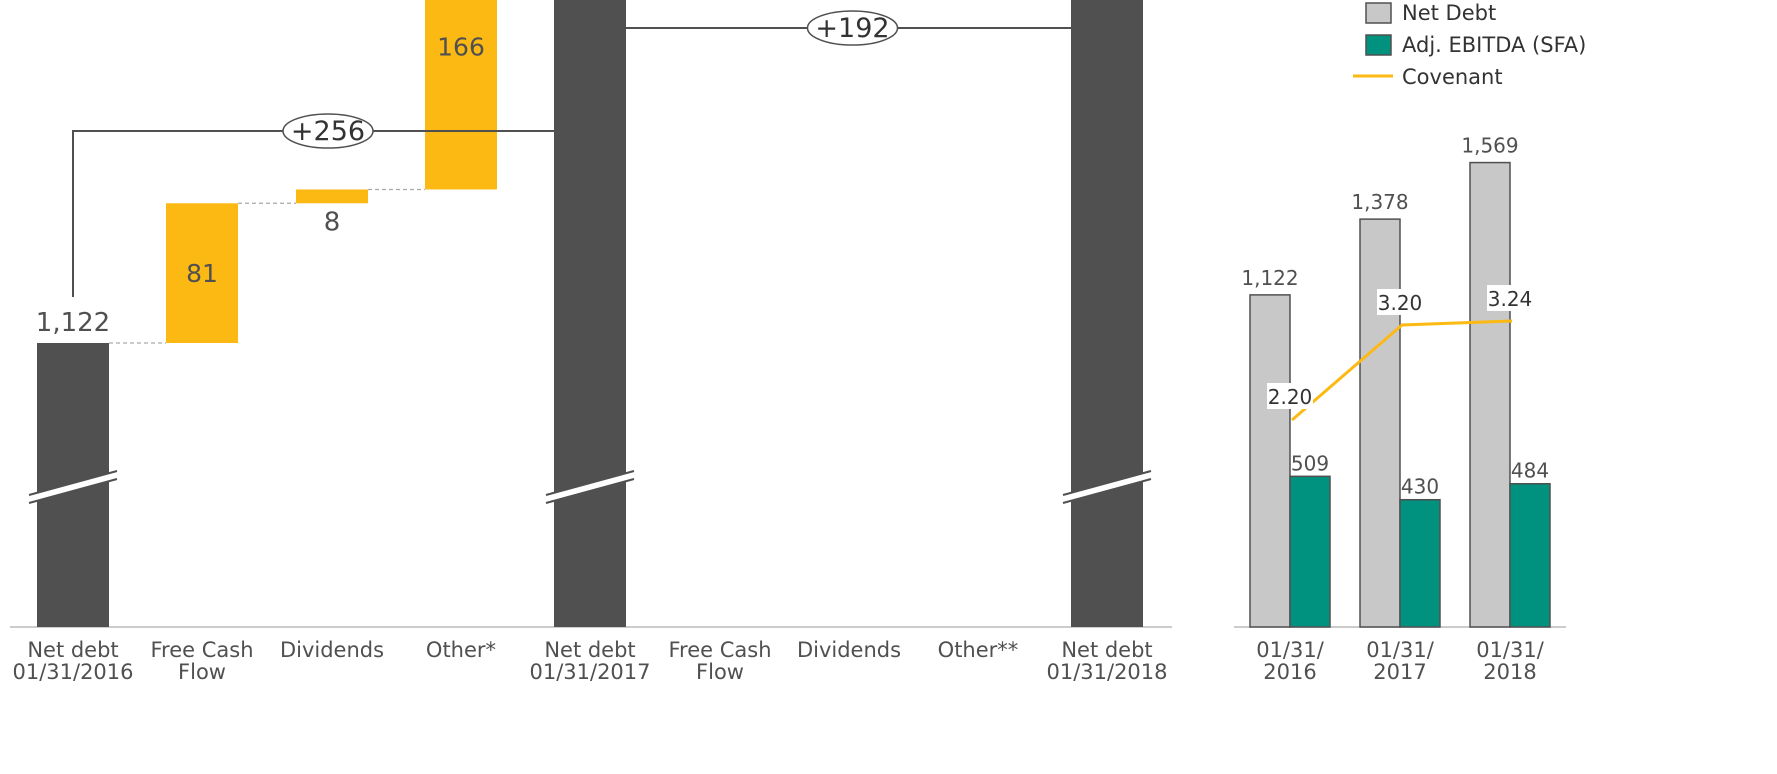 The width and height of the screenshot is (1777, 774). Describe the element at coordinates (1420, 487) in the screenshot. I see `ebitda-value-label: 430` at that location.